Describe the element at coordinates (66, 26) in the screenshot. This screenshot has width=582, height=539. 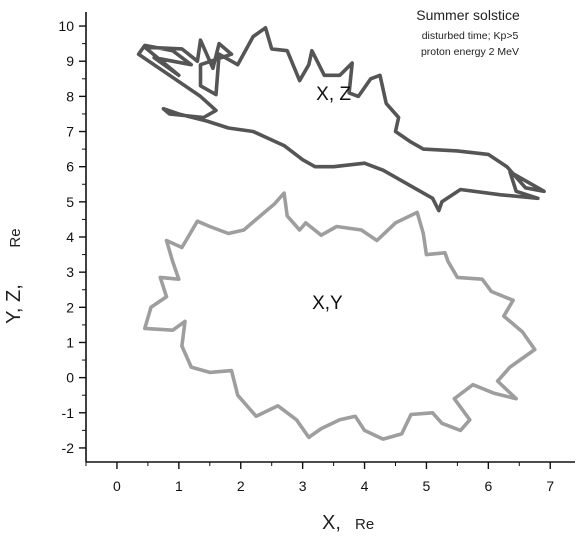
I see `y-tick-label: 10` at that location.